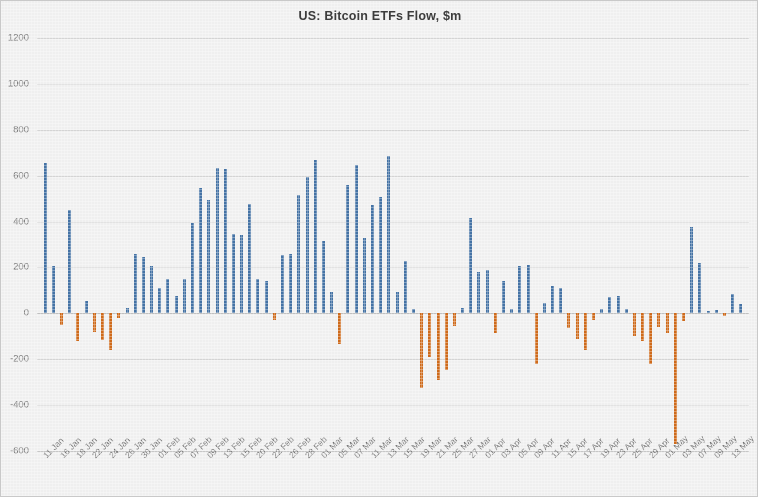 The width and height of the screenshot is (758, 497). Describe the element at coordinates (21, 267) in the screenshot. I see `y-axis-tick-label: 200` at that location.